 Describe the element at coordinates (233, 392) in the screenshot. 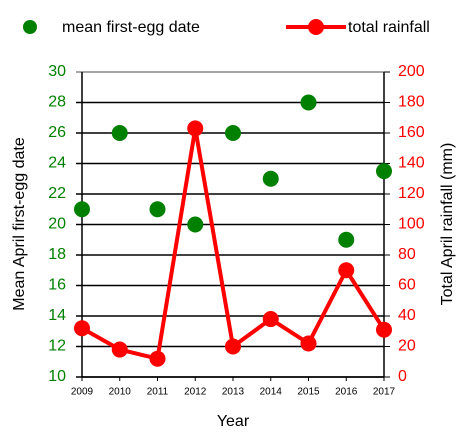

I see `x-tick-label: 2013` at that location.